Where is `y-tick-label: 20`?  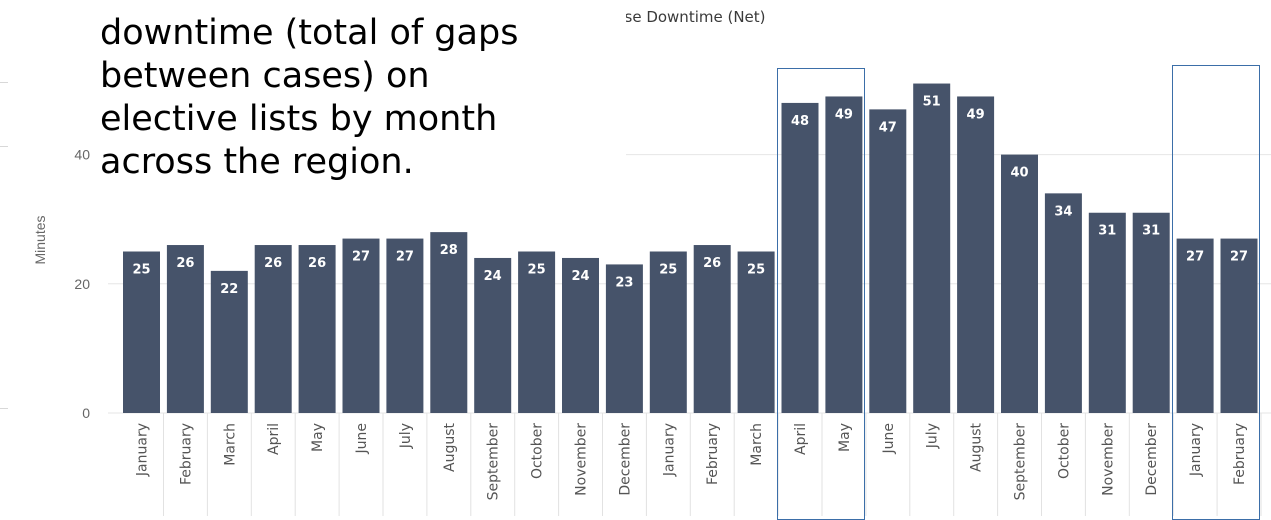
y-tick-label: 20 is located at coordinates (82, 284).